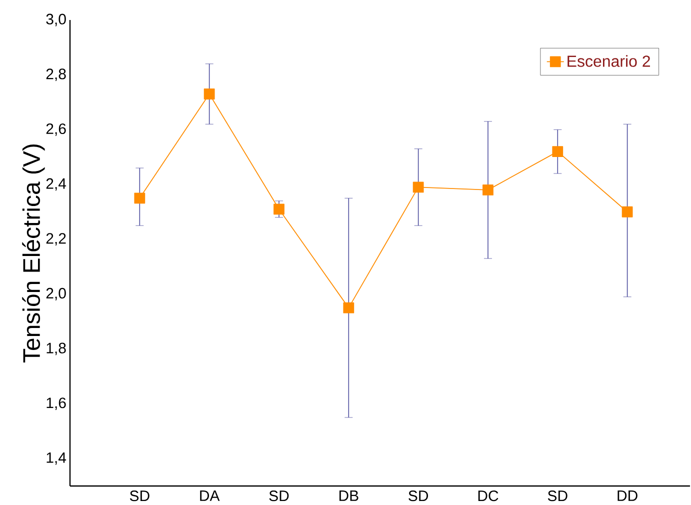  What do you see at coordinates (56, 458) in the screenshot?
I see `y-tick-label: 1,4` at bounding box center [56, 458].